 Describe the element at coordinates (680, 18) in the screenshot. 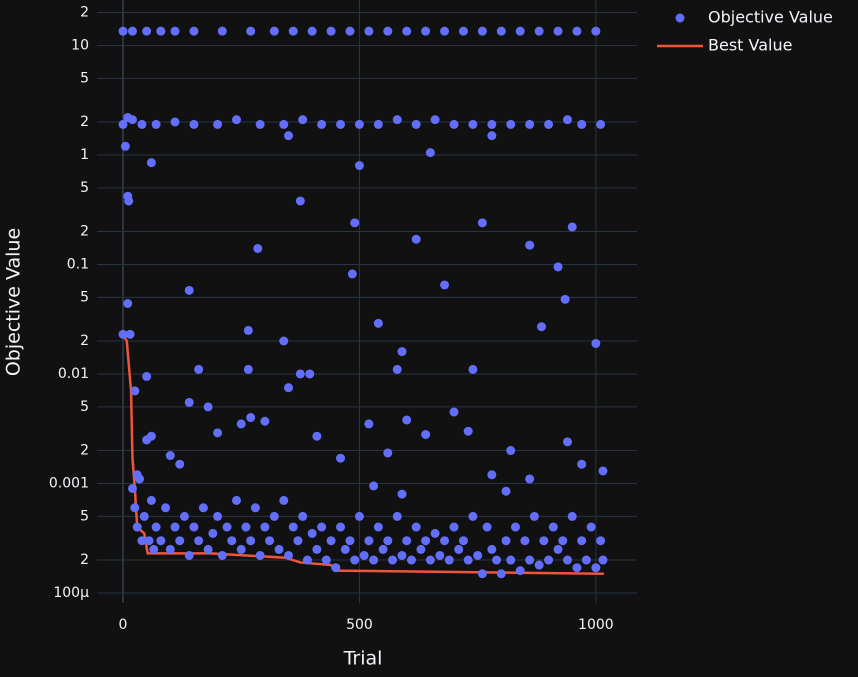

I see `legend-marker` at that location.